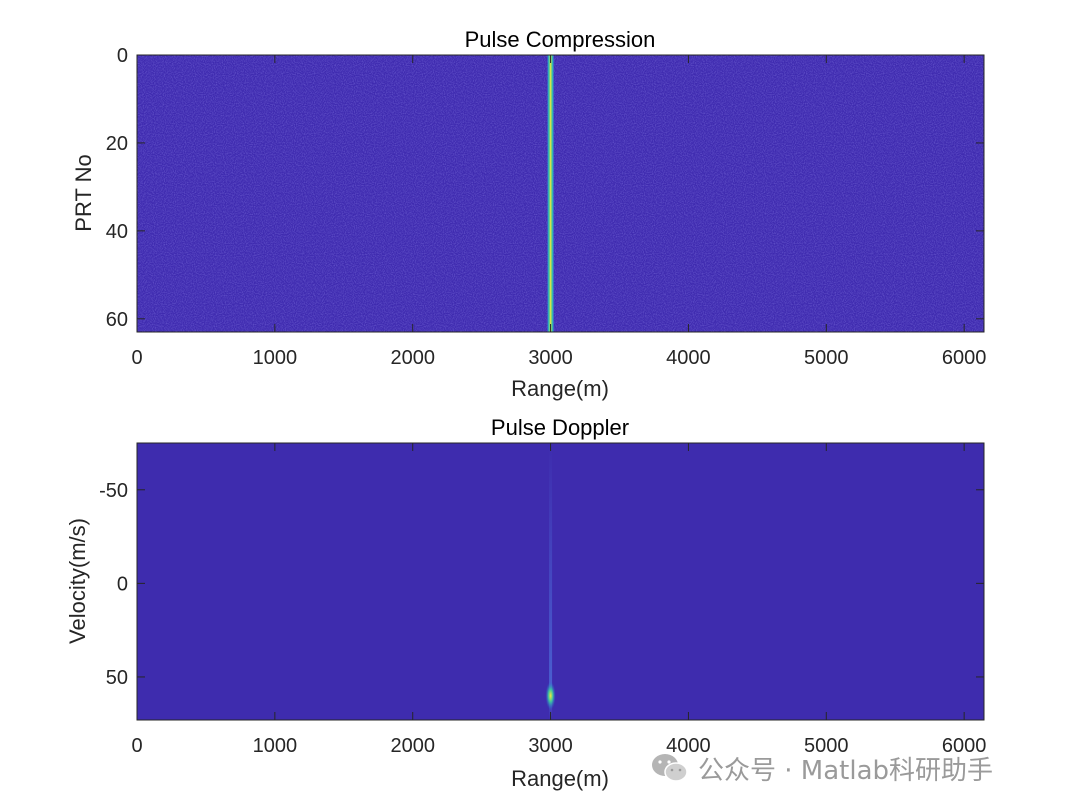 This screenshot has width=1080, height=809. What do you see at coordinates (560, 427) in the screenshot?
I see `pulse-doppler-title: Pulse Doppler` at bounding box center [560, 427].